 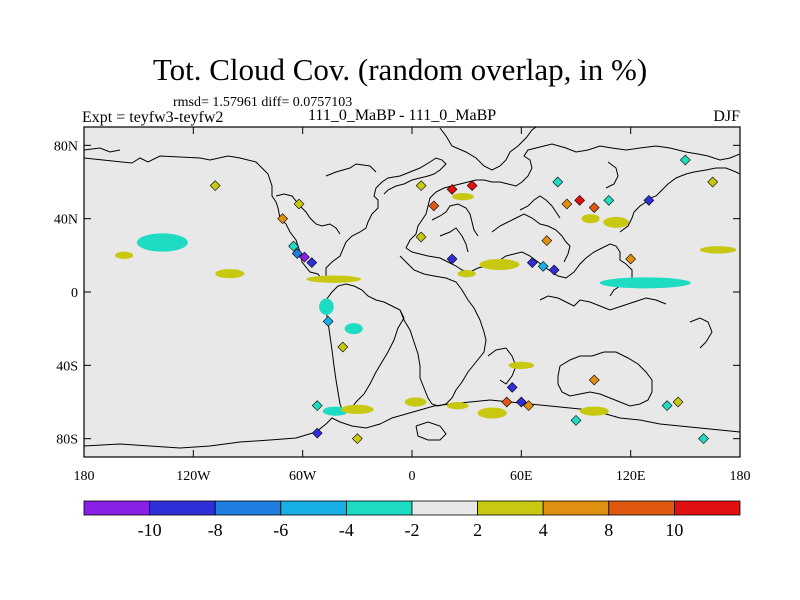 I want to click on colorbar: -10 -8 -6 -4 -2 2 4 8 10, so click(x=412, y=520).